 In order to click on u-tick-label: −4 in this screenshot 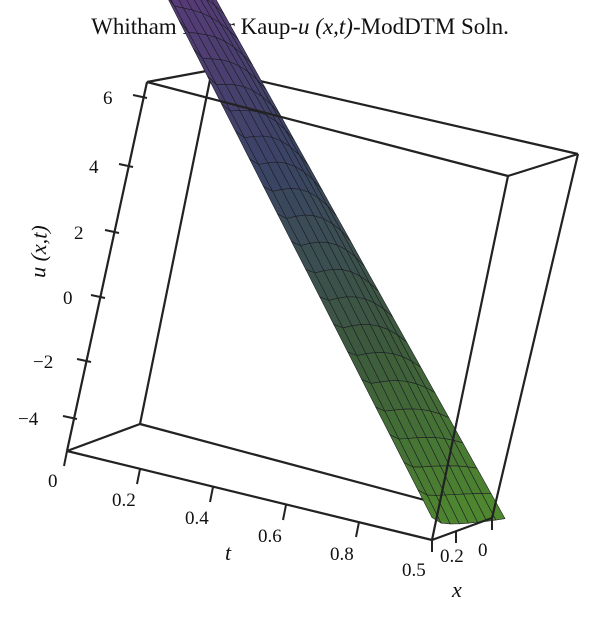, I will do `click(28, 419)`.